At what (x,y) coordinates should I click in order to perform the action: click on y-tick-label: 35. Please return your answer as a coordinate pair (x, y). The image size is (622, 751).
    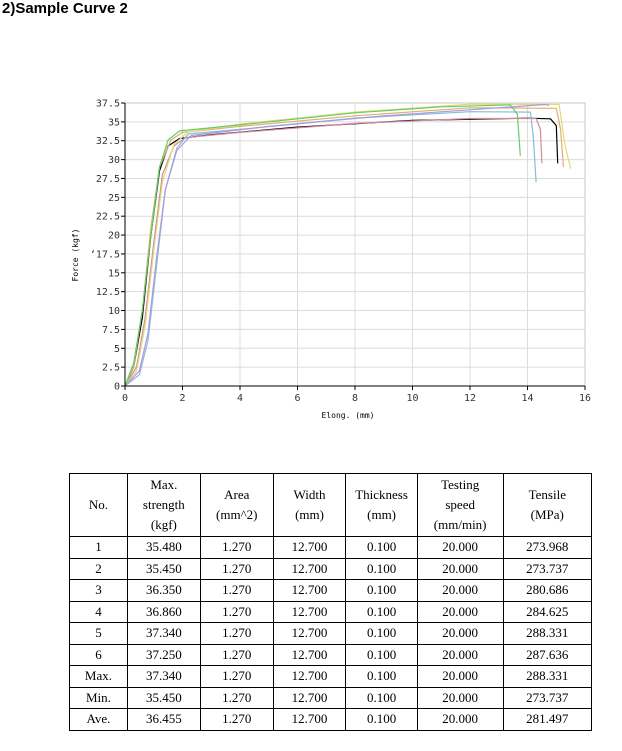
    Looking at the image, I should click on (114, 122).